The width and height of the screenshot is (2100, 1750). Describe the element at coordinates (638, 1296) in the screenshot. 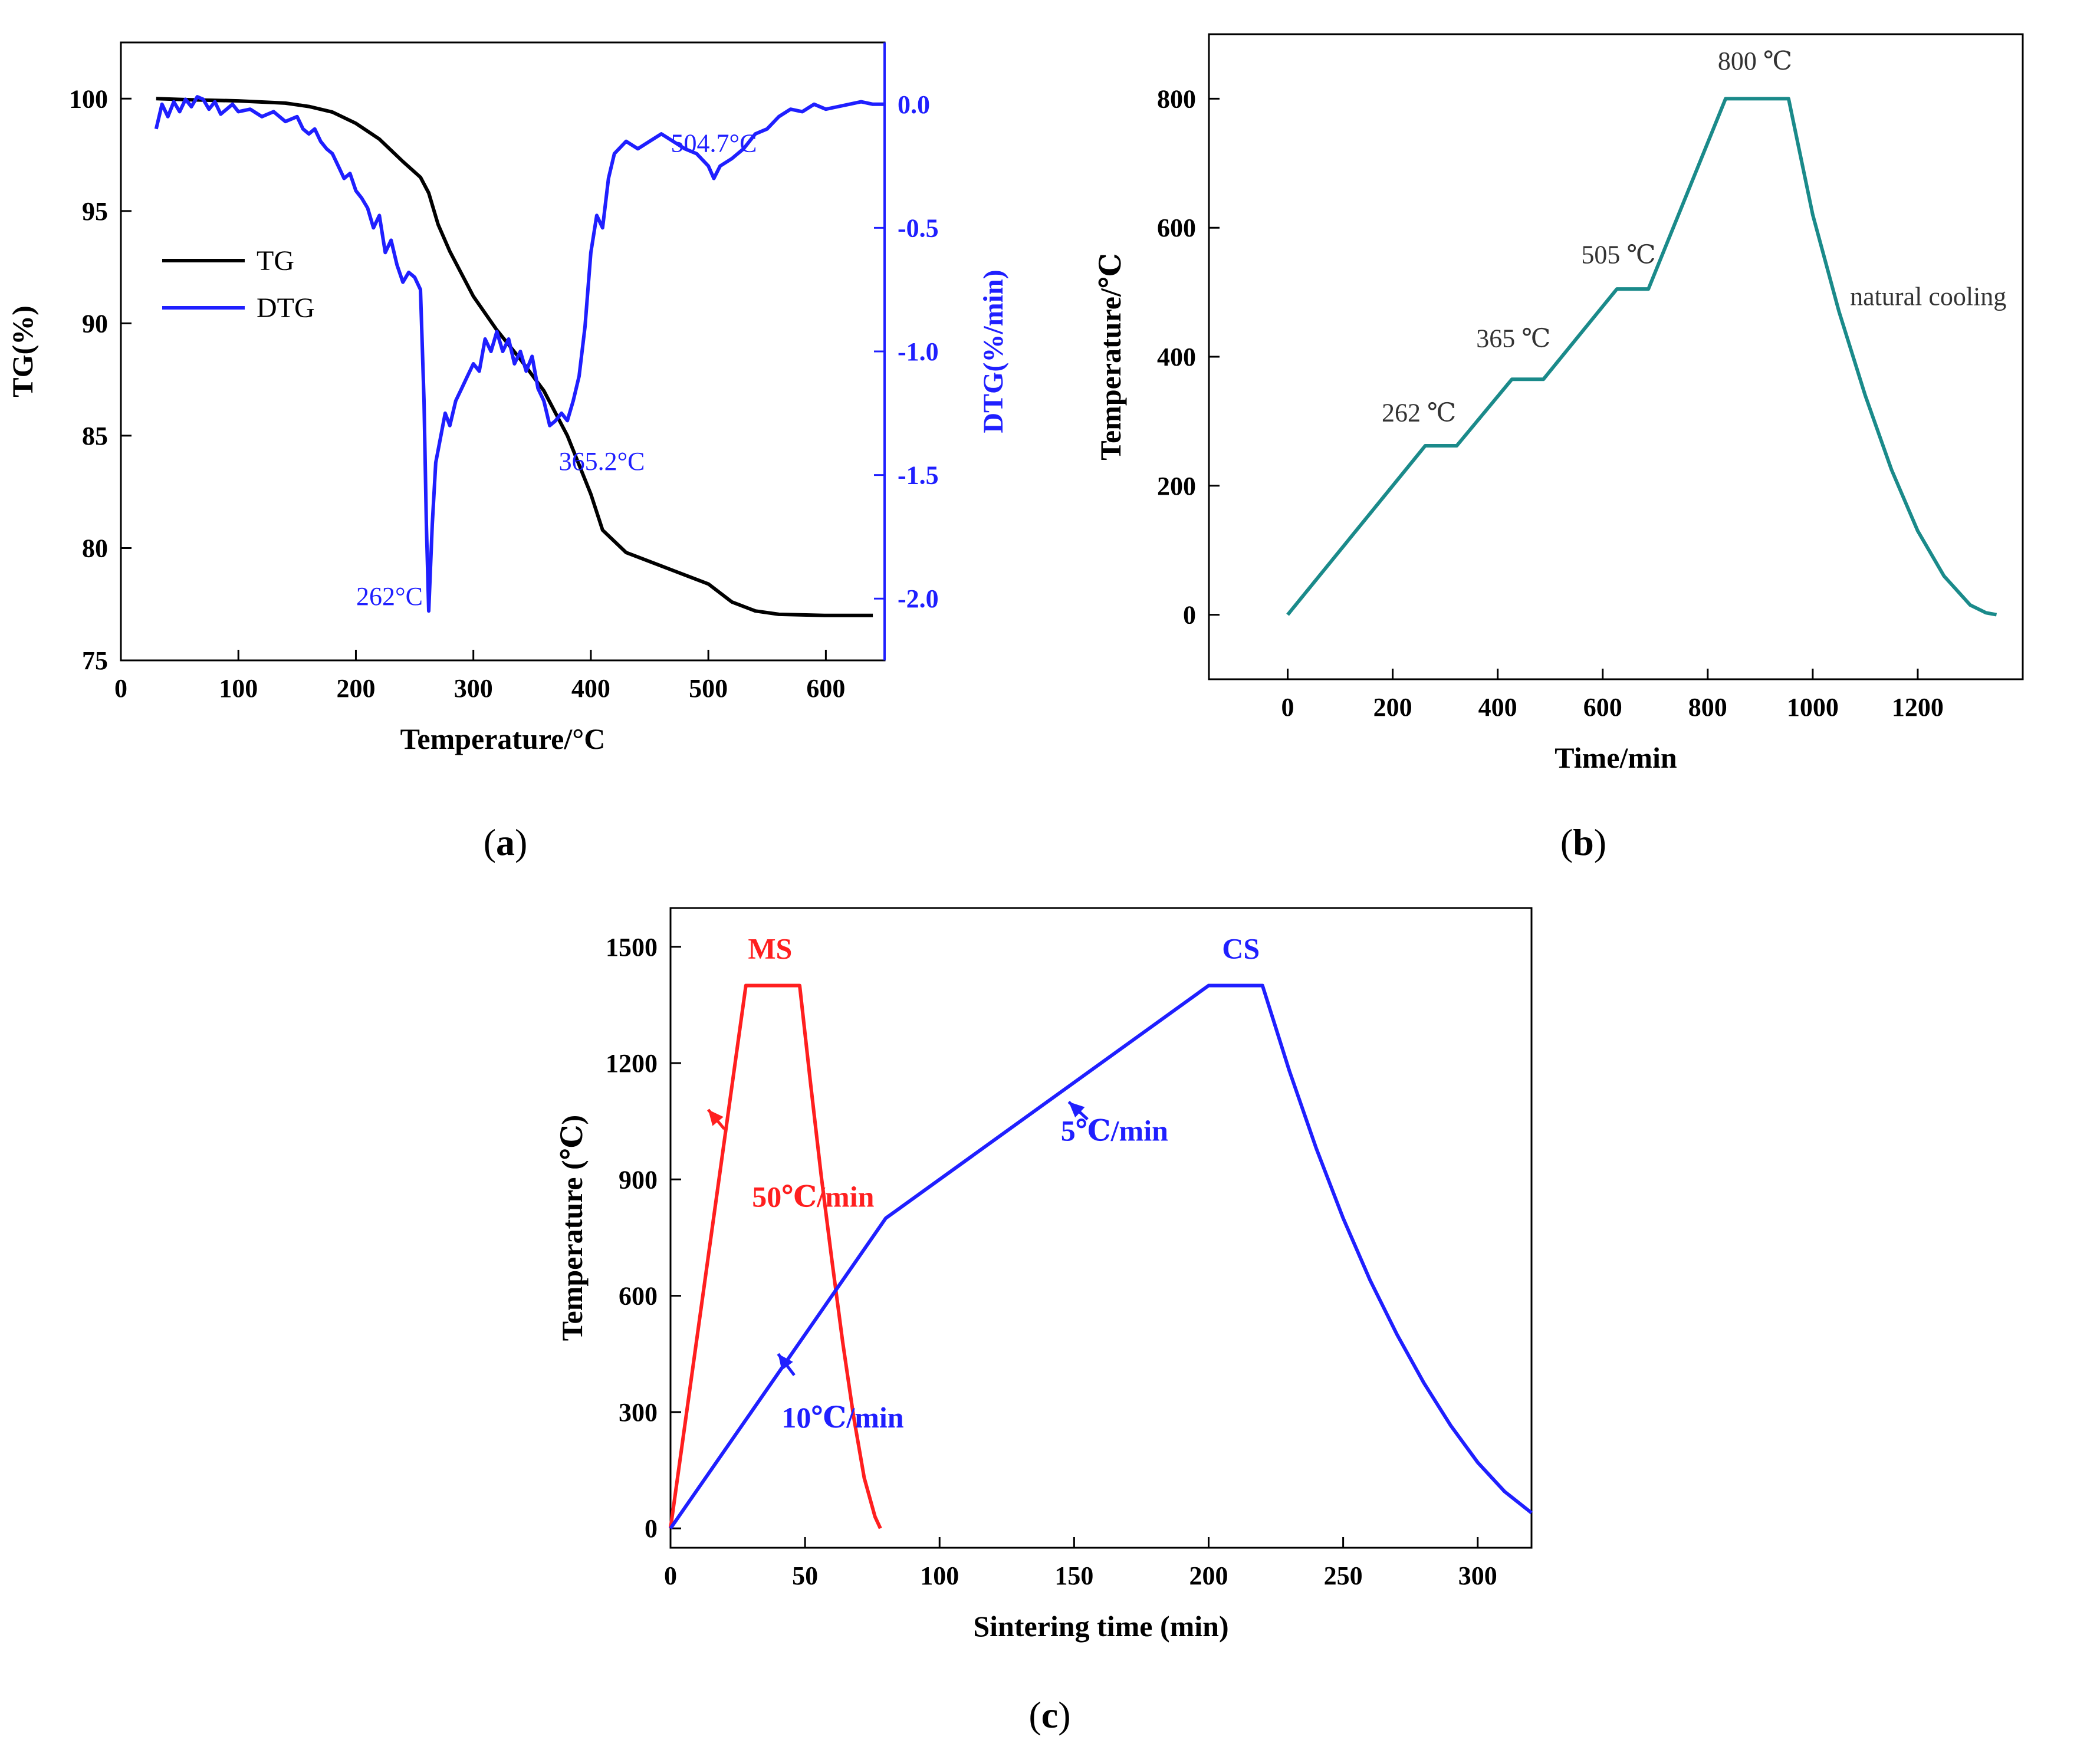

I see `y-tick-label-c-2: 600` at that location.